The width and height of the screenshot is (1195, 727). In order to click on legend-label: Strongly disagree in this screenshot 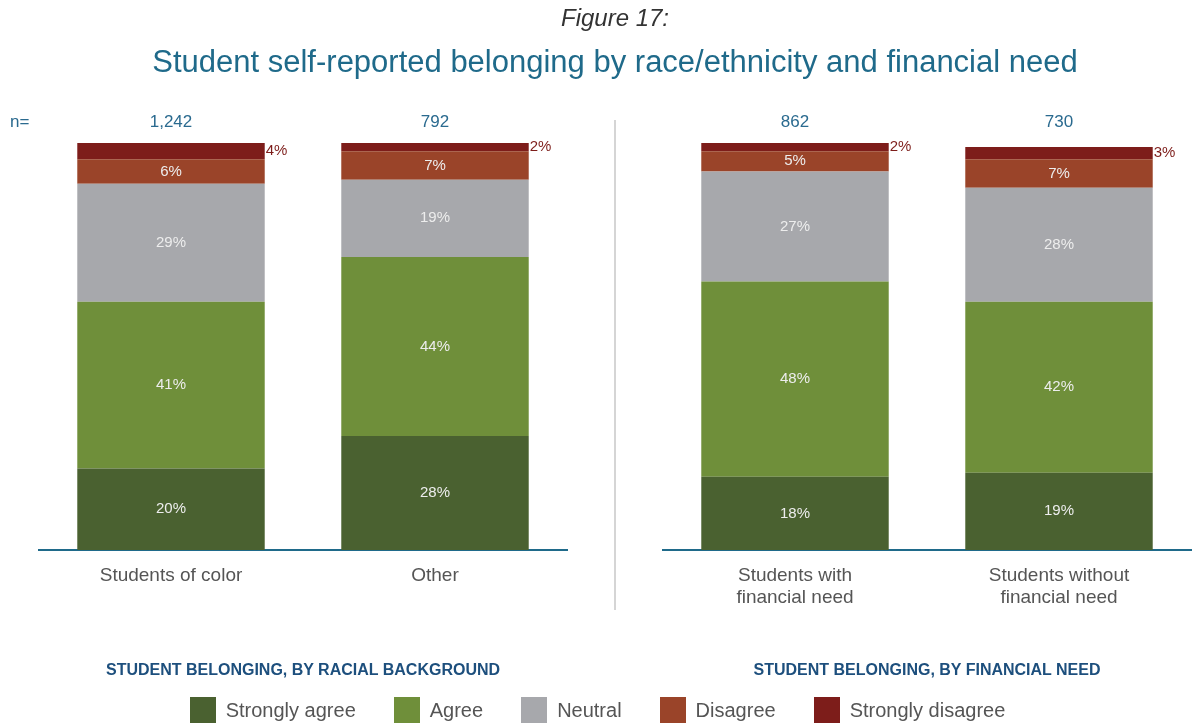, I will do `click(927, 710)`.